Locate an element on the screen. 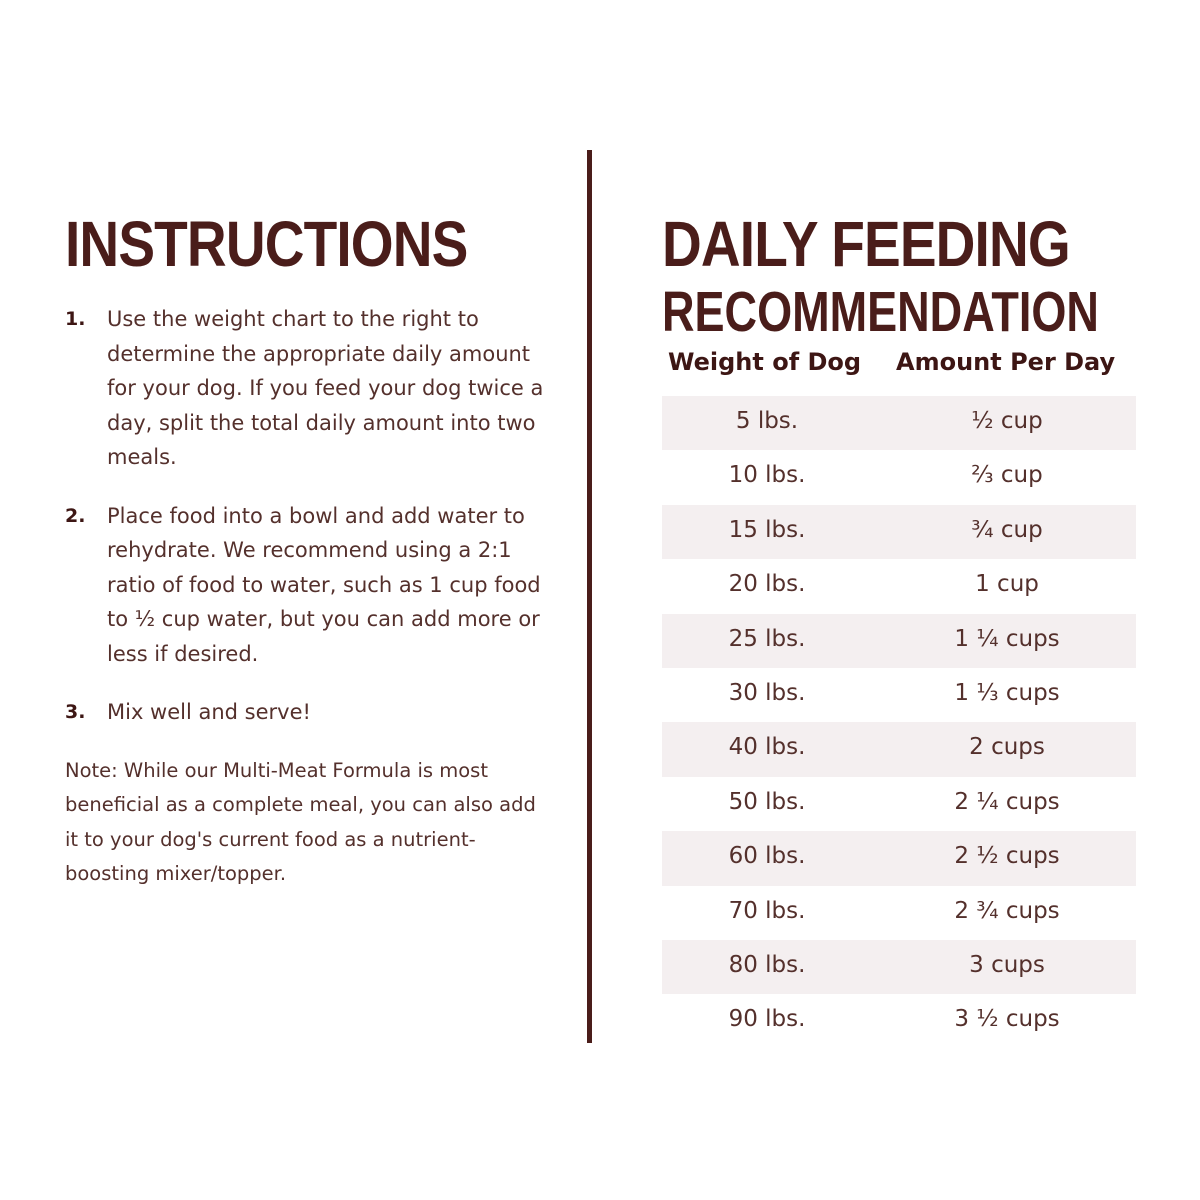  cell-weight: 80 lbs. is located at coordinates (767, 964).